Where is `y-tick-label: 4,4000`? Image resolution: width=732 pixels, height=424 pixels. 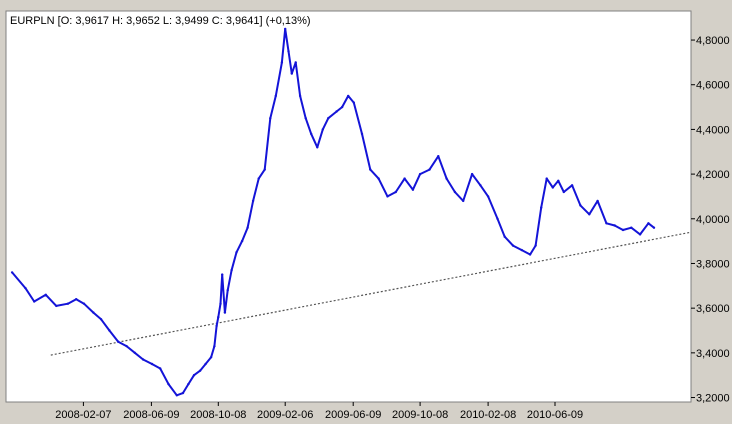 y-tick-label: 4,4000 is located at coordinates (713, 130).